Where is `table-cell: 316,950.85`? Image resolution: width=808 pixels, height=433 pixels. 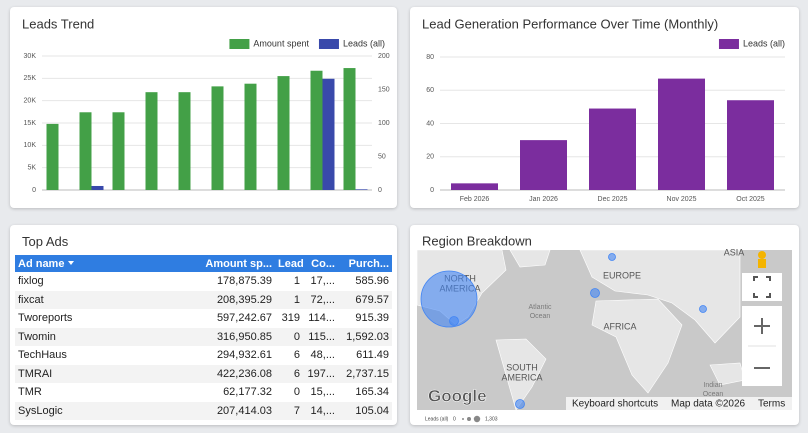
table-cell: 316,950.85 is located at coordinates (217, 336).